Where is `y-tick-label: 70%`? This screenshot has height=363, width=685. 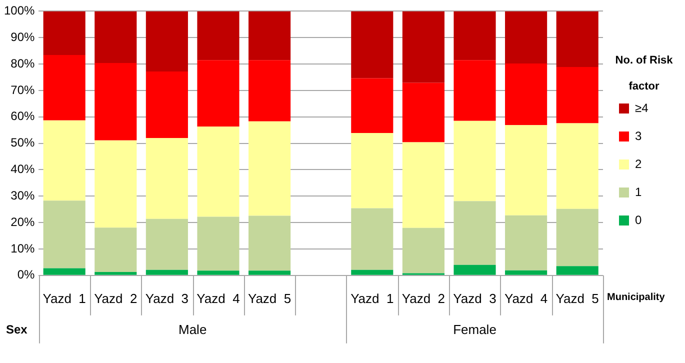 y-tick-label: 70% is located at coordinates (23, 89).